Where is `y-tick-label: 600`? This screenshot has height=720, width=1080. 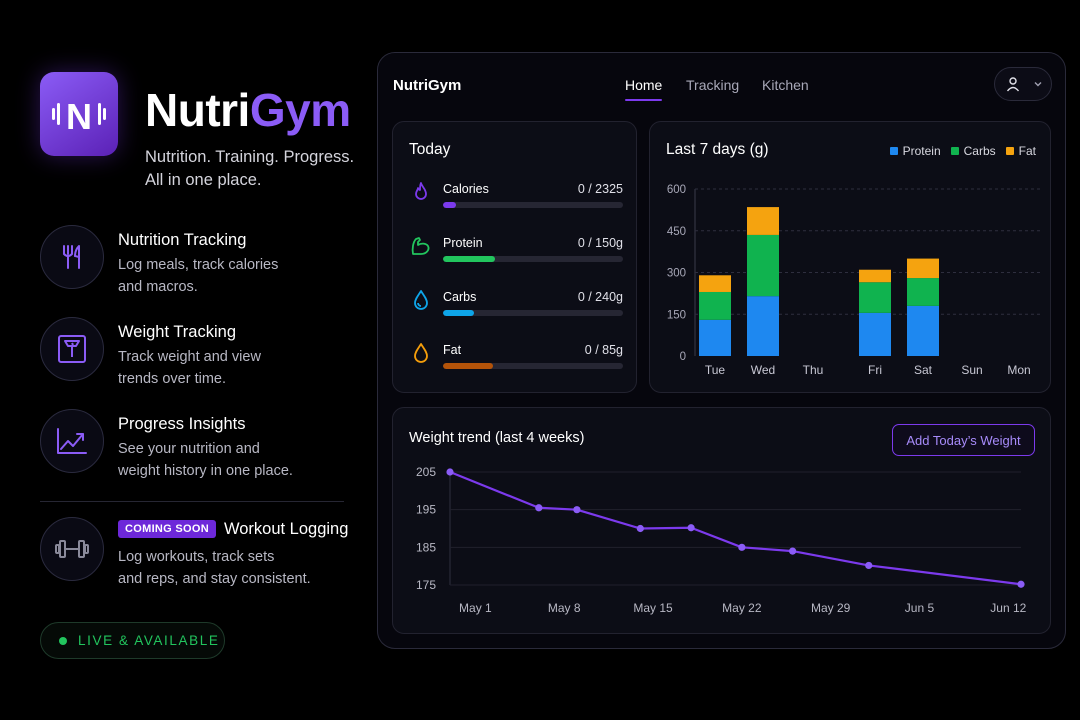 y-tick-label: 600 is located at coordinates (676, 190).